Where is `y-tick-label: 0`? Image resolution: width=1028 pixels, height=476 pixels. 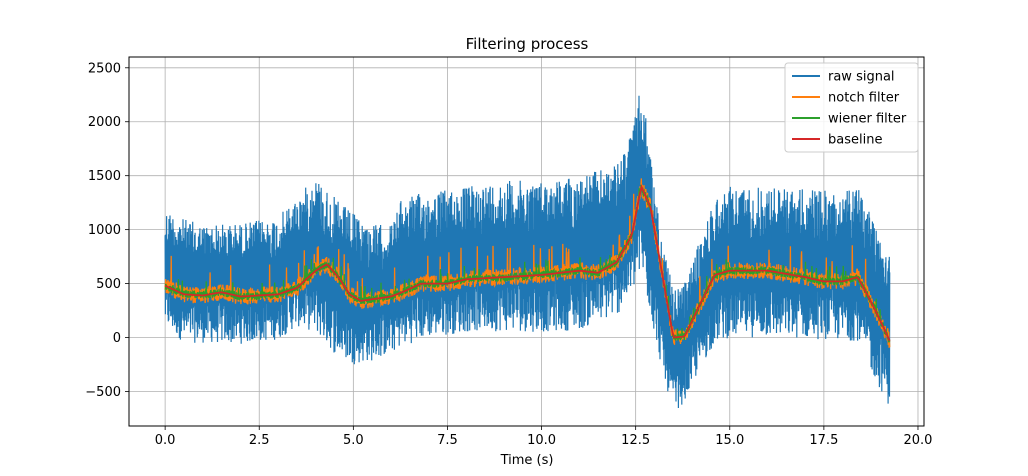
y-tick-label: 0 is located at coordinates (117, 338).